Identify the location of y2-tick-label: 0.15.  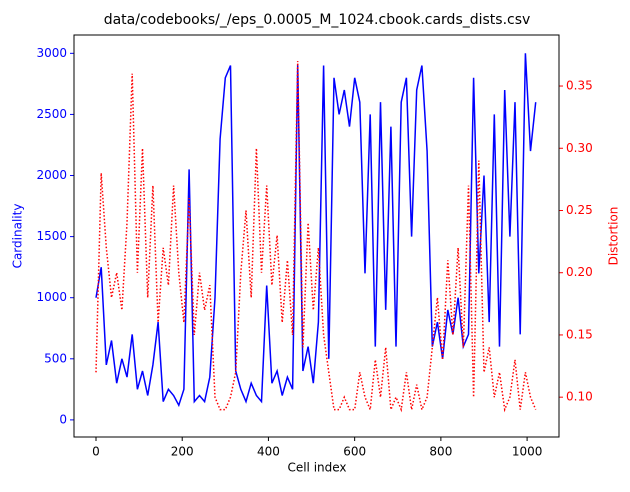
(579, 334).